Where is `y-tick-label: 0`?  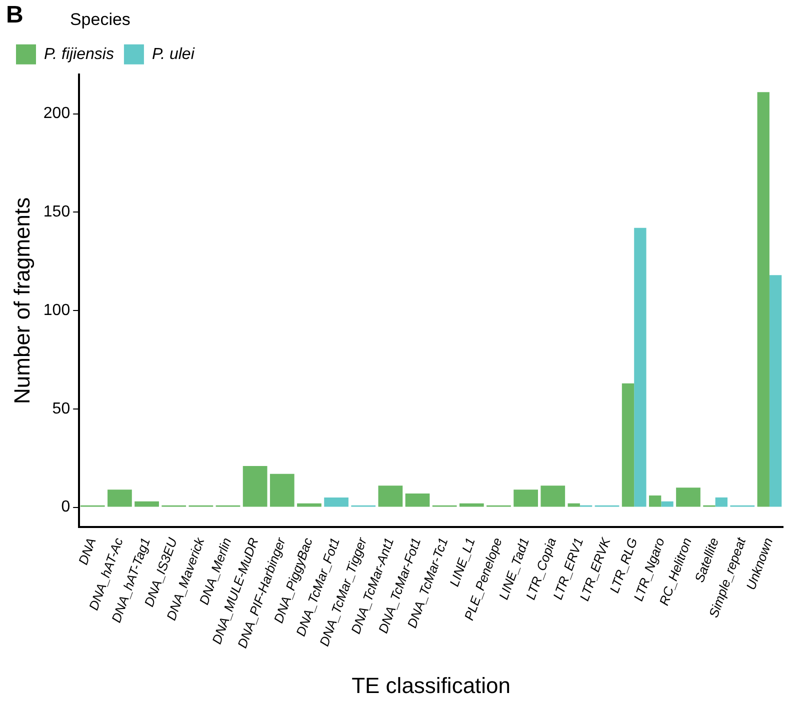
y-tick-label: 0 is located at coordinates (65, 507).